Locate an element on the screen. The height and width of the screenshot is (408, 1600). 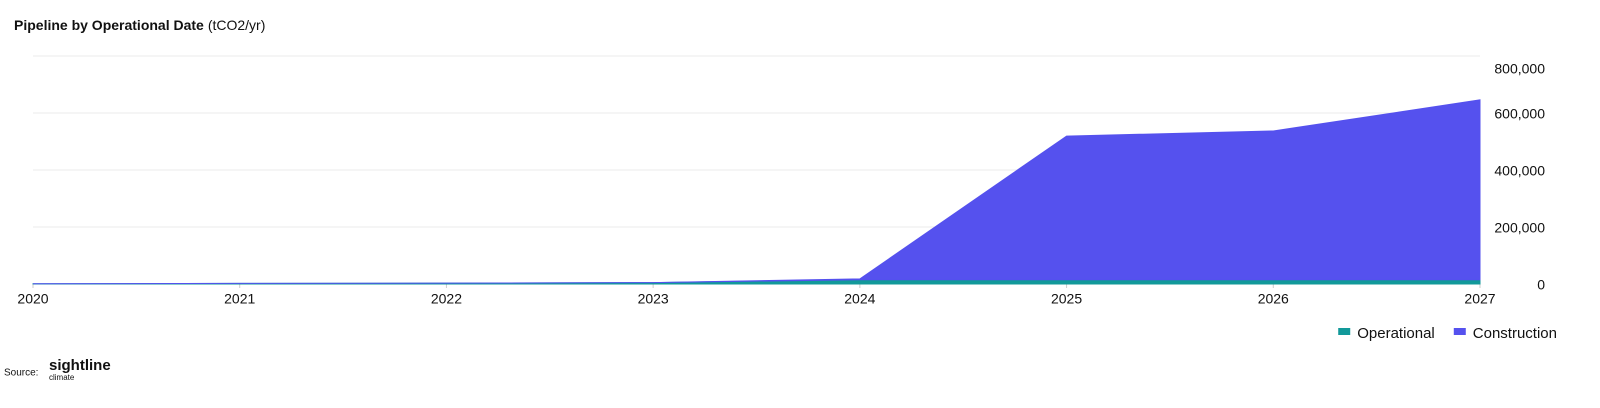
logo-sub: climate is located at coordinates (62, 377).